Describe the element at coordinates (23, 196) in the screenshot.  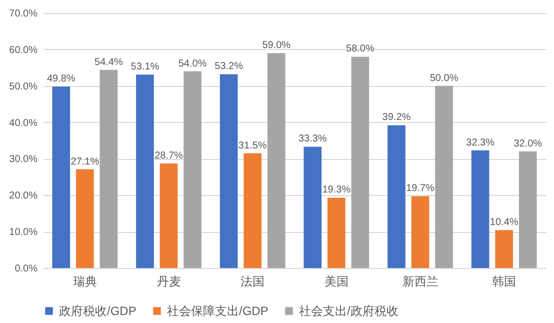
I see `y-tick-label: 20.0%` at that location.